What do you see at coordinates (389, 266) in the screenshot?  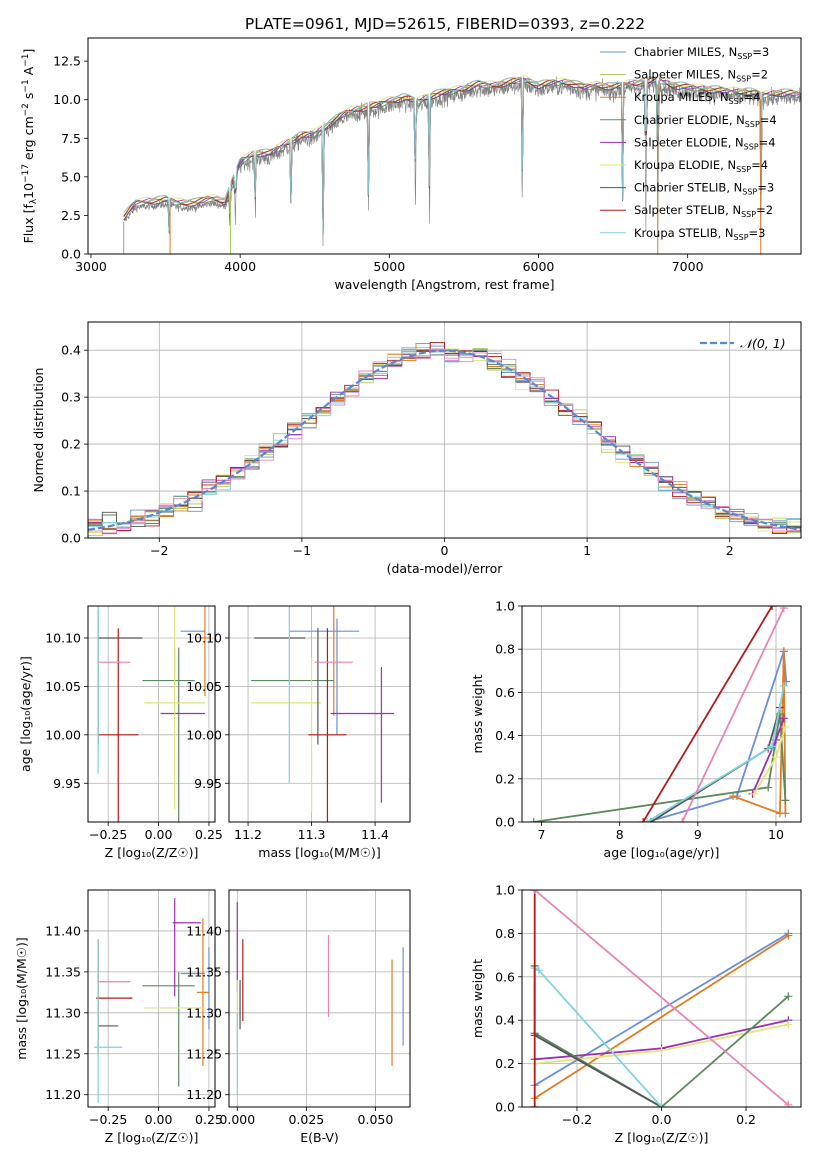 I see `x-tick-label: 5000` at bounding box center [389, 266].